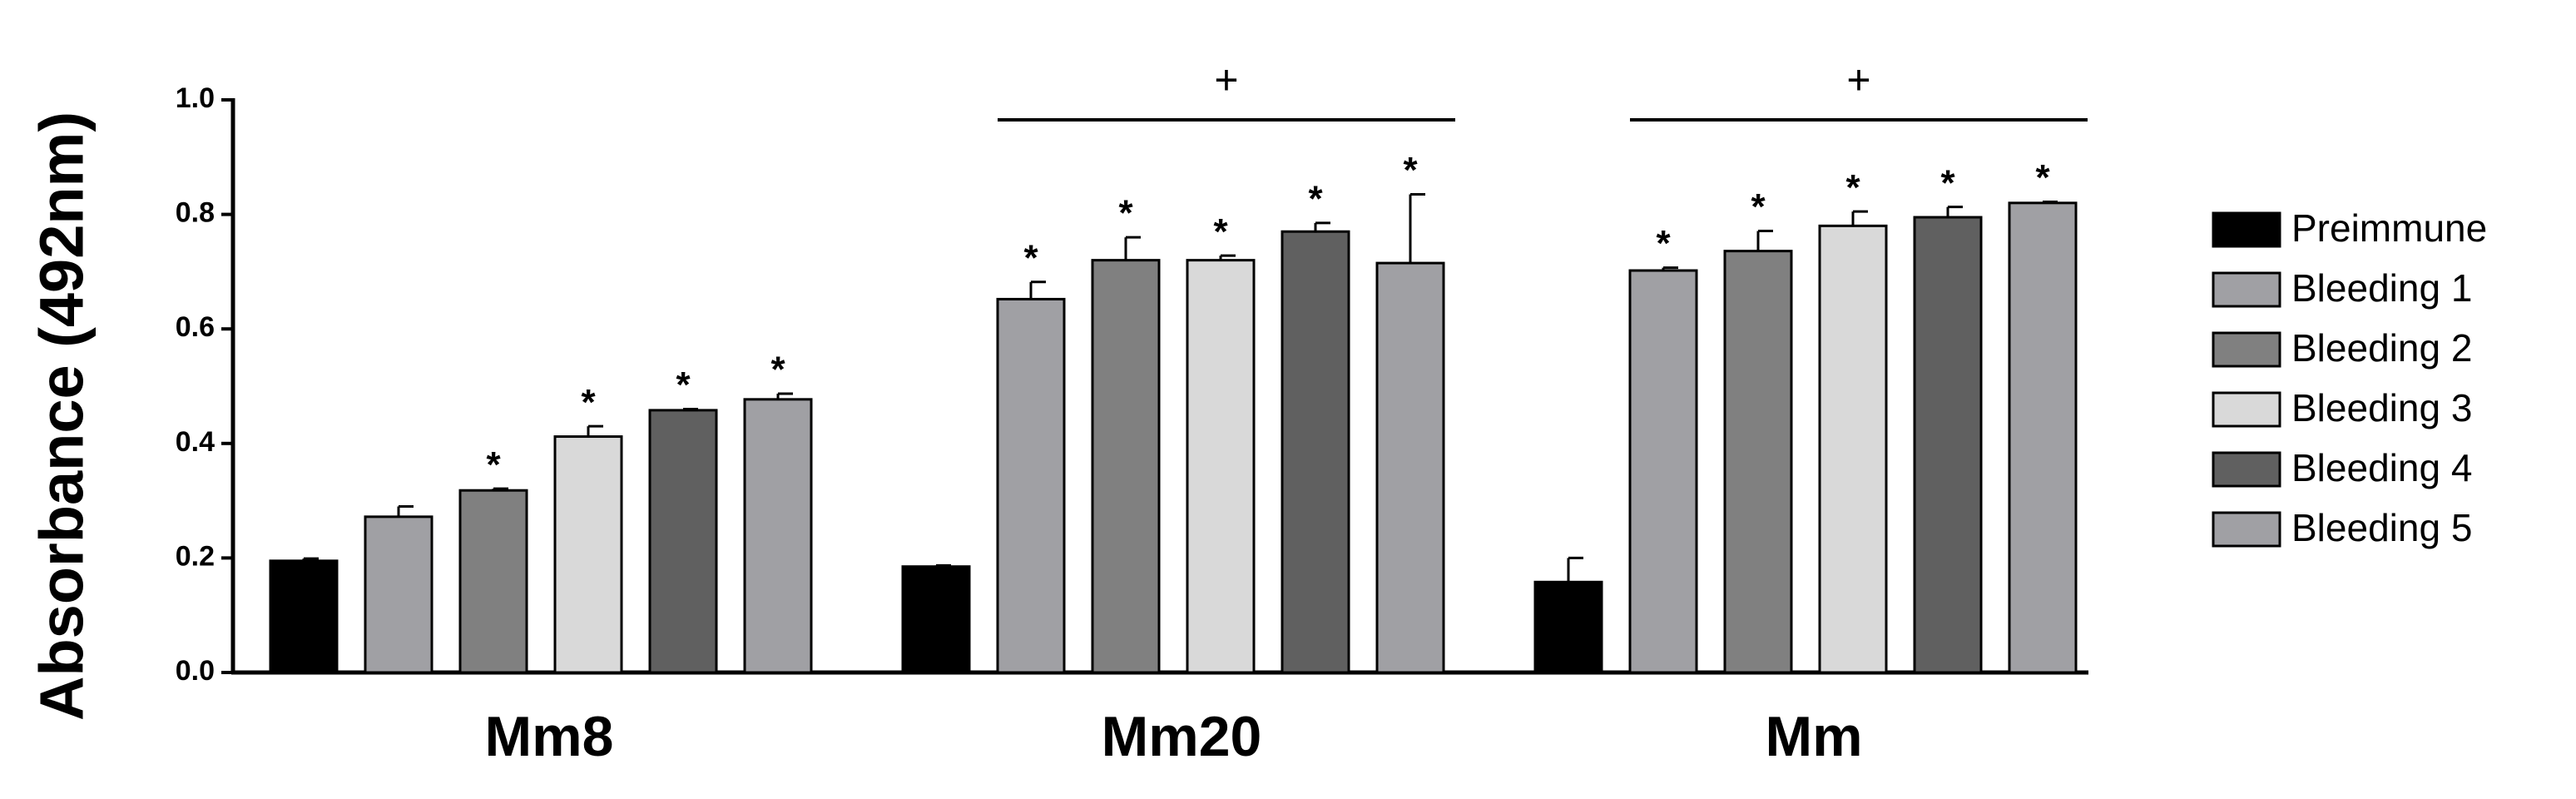 This screenshot has width=2576, height=799. Describe the element at coordinates (195, 327) in the screenshot. I see `y-tick-label: 0.6` at that location.